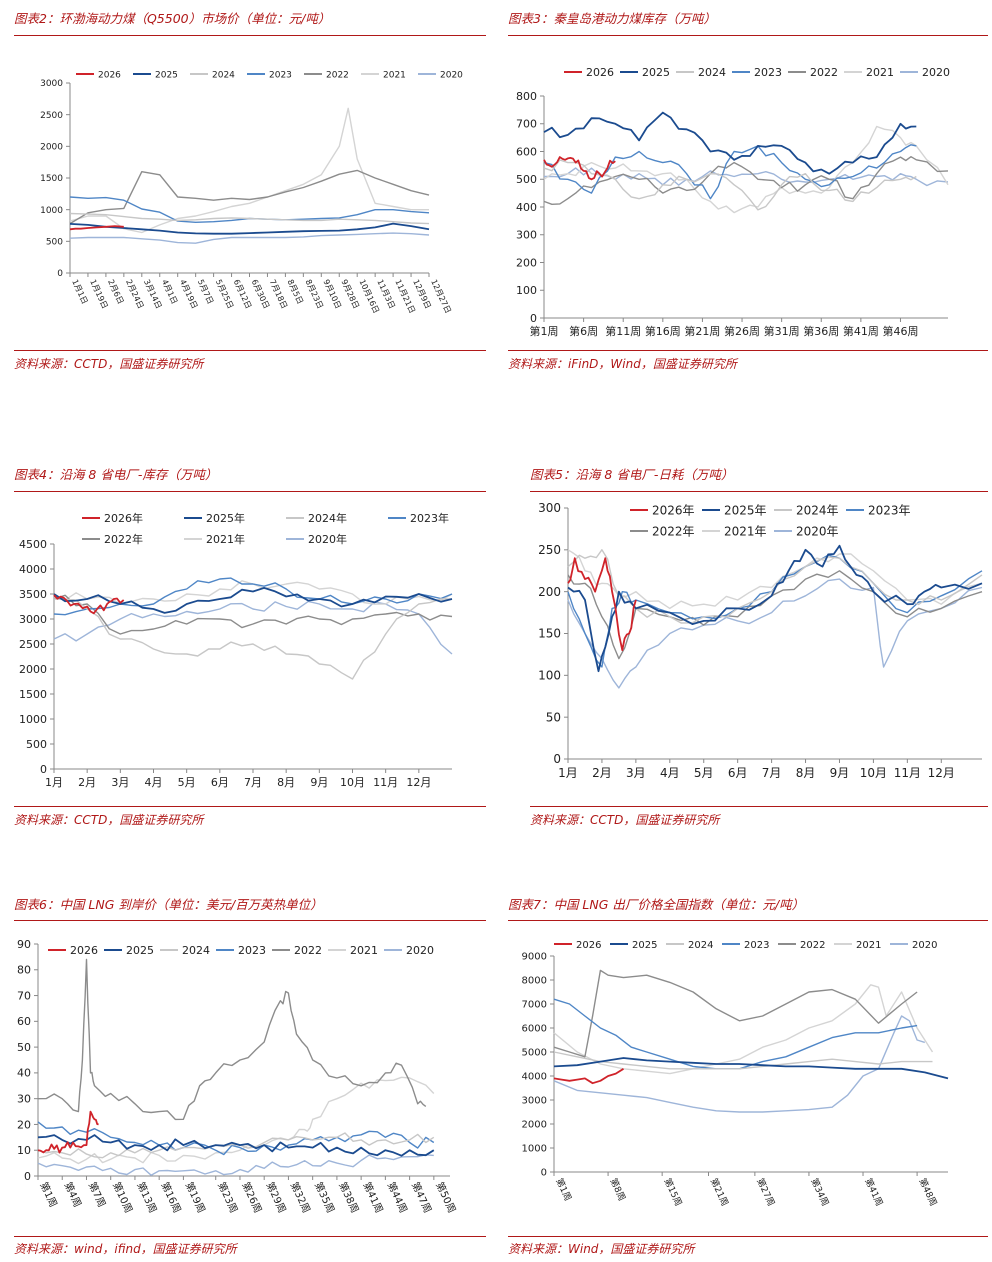  What do you see at coordinates (51, 84) in the screenshot?
I see `y-tick-label: 3000` at bounding box center [51, 84].